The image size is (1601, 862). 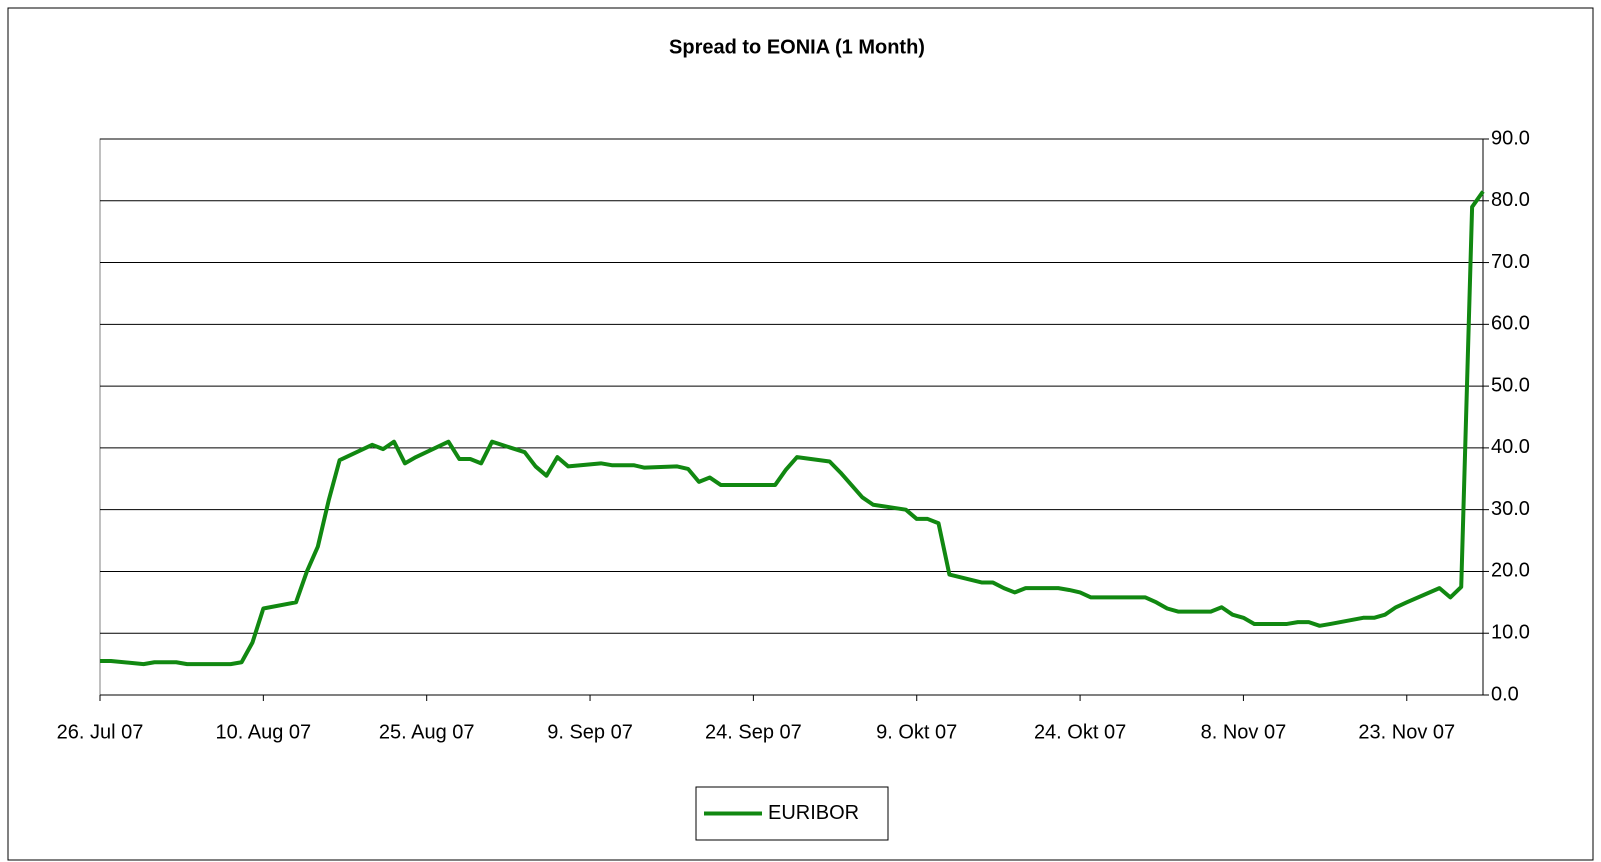 What do you see at coordinates (1510, 633) in the screenshot?
I see `y-tick-label: 10.0` at bounding box center [1510, 633].